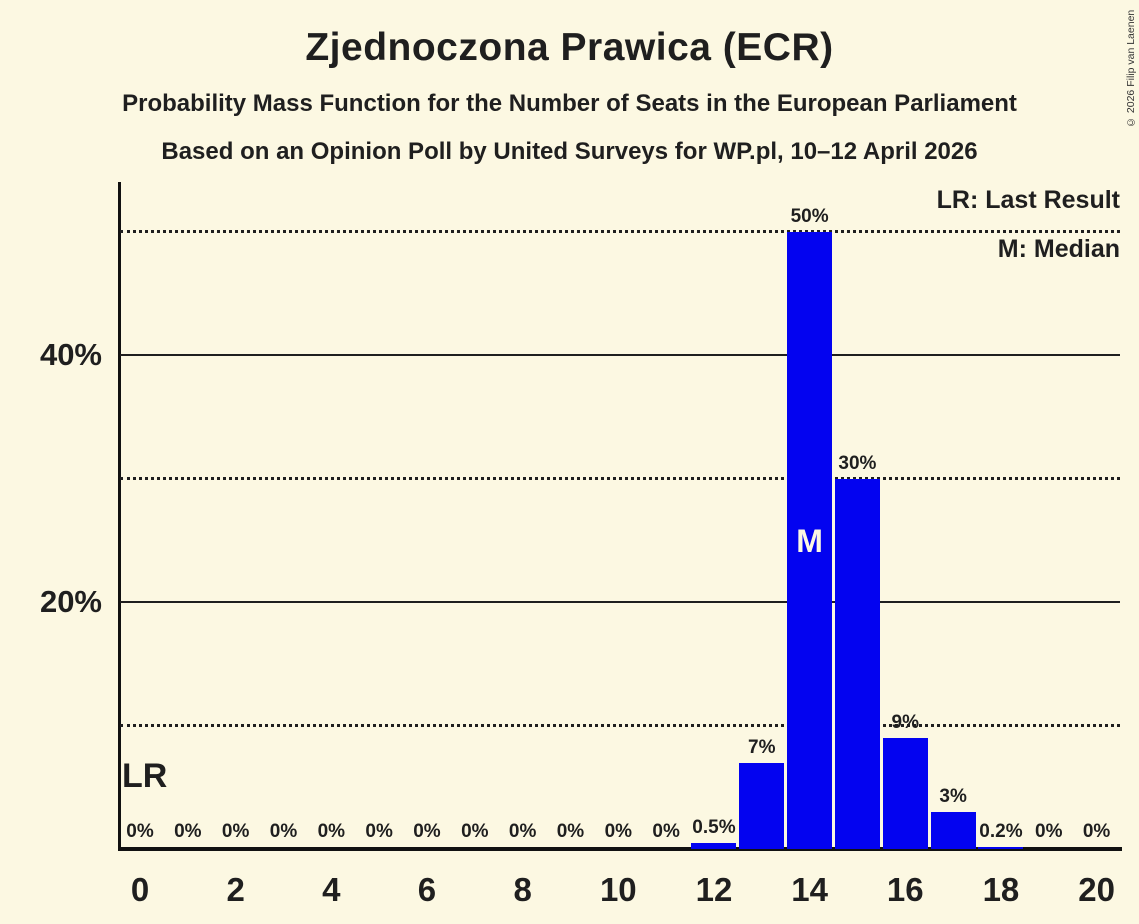 This screenshot has width=1139, height=924. Describe the element at coordinates (618, 889) in the screenshot. I see `x-tick-seat-10: 10` at that location.